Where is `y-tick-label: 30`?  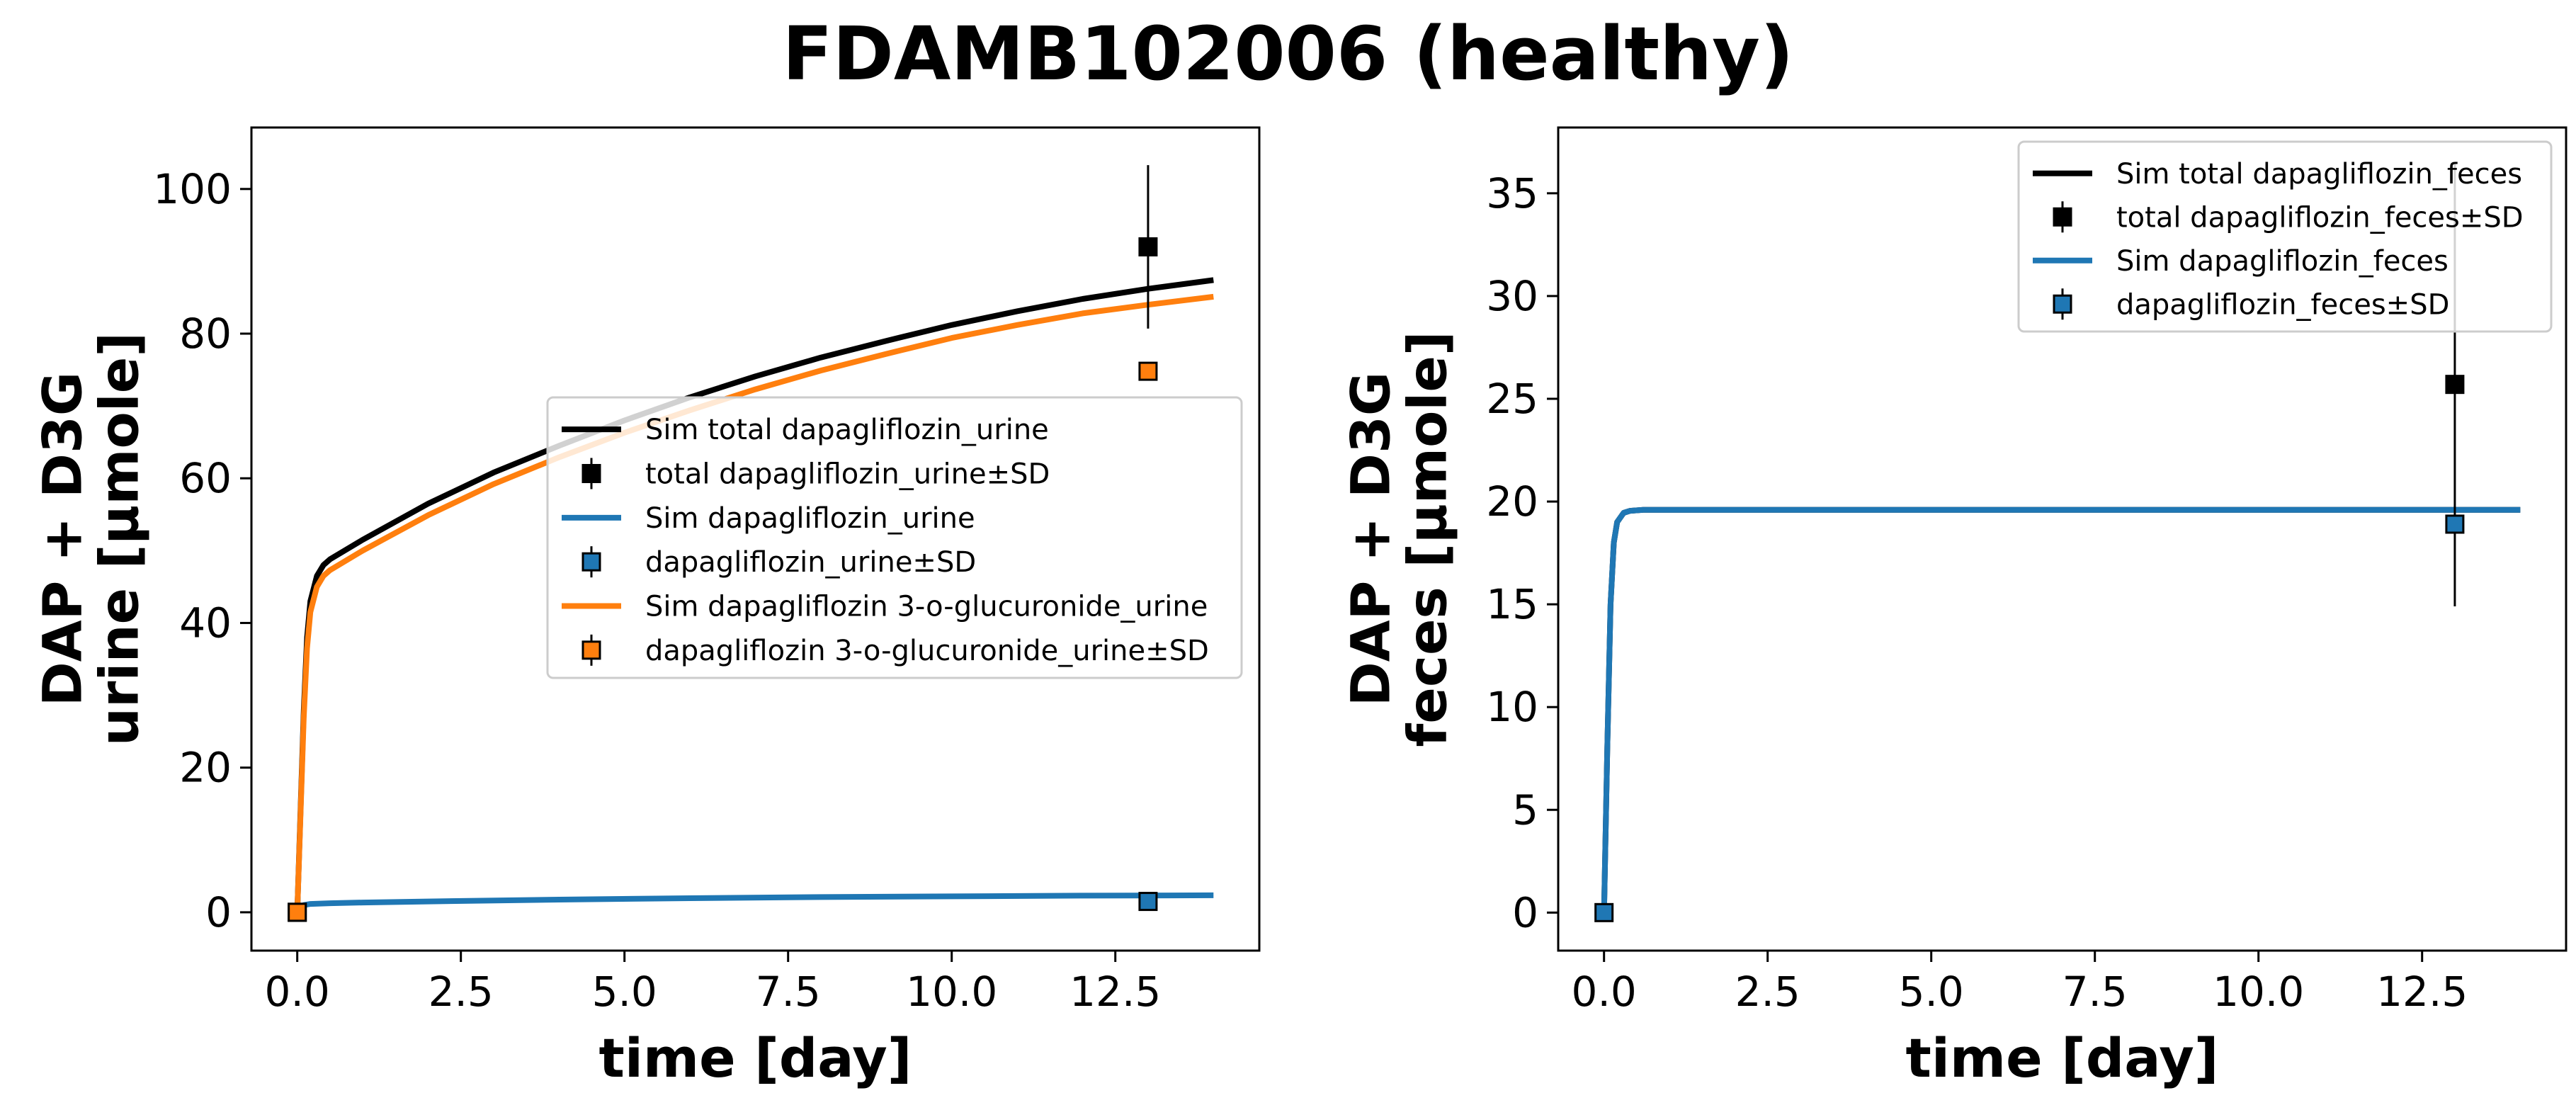 y-tick-label: 30 is located at coordinates (1512, 296).